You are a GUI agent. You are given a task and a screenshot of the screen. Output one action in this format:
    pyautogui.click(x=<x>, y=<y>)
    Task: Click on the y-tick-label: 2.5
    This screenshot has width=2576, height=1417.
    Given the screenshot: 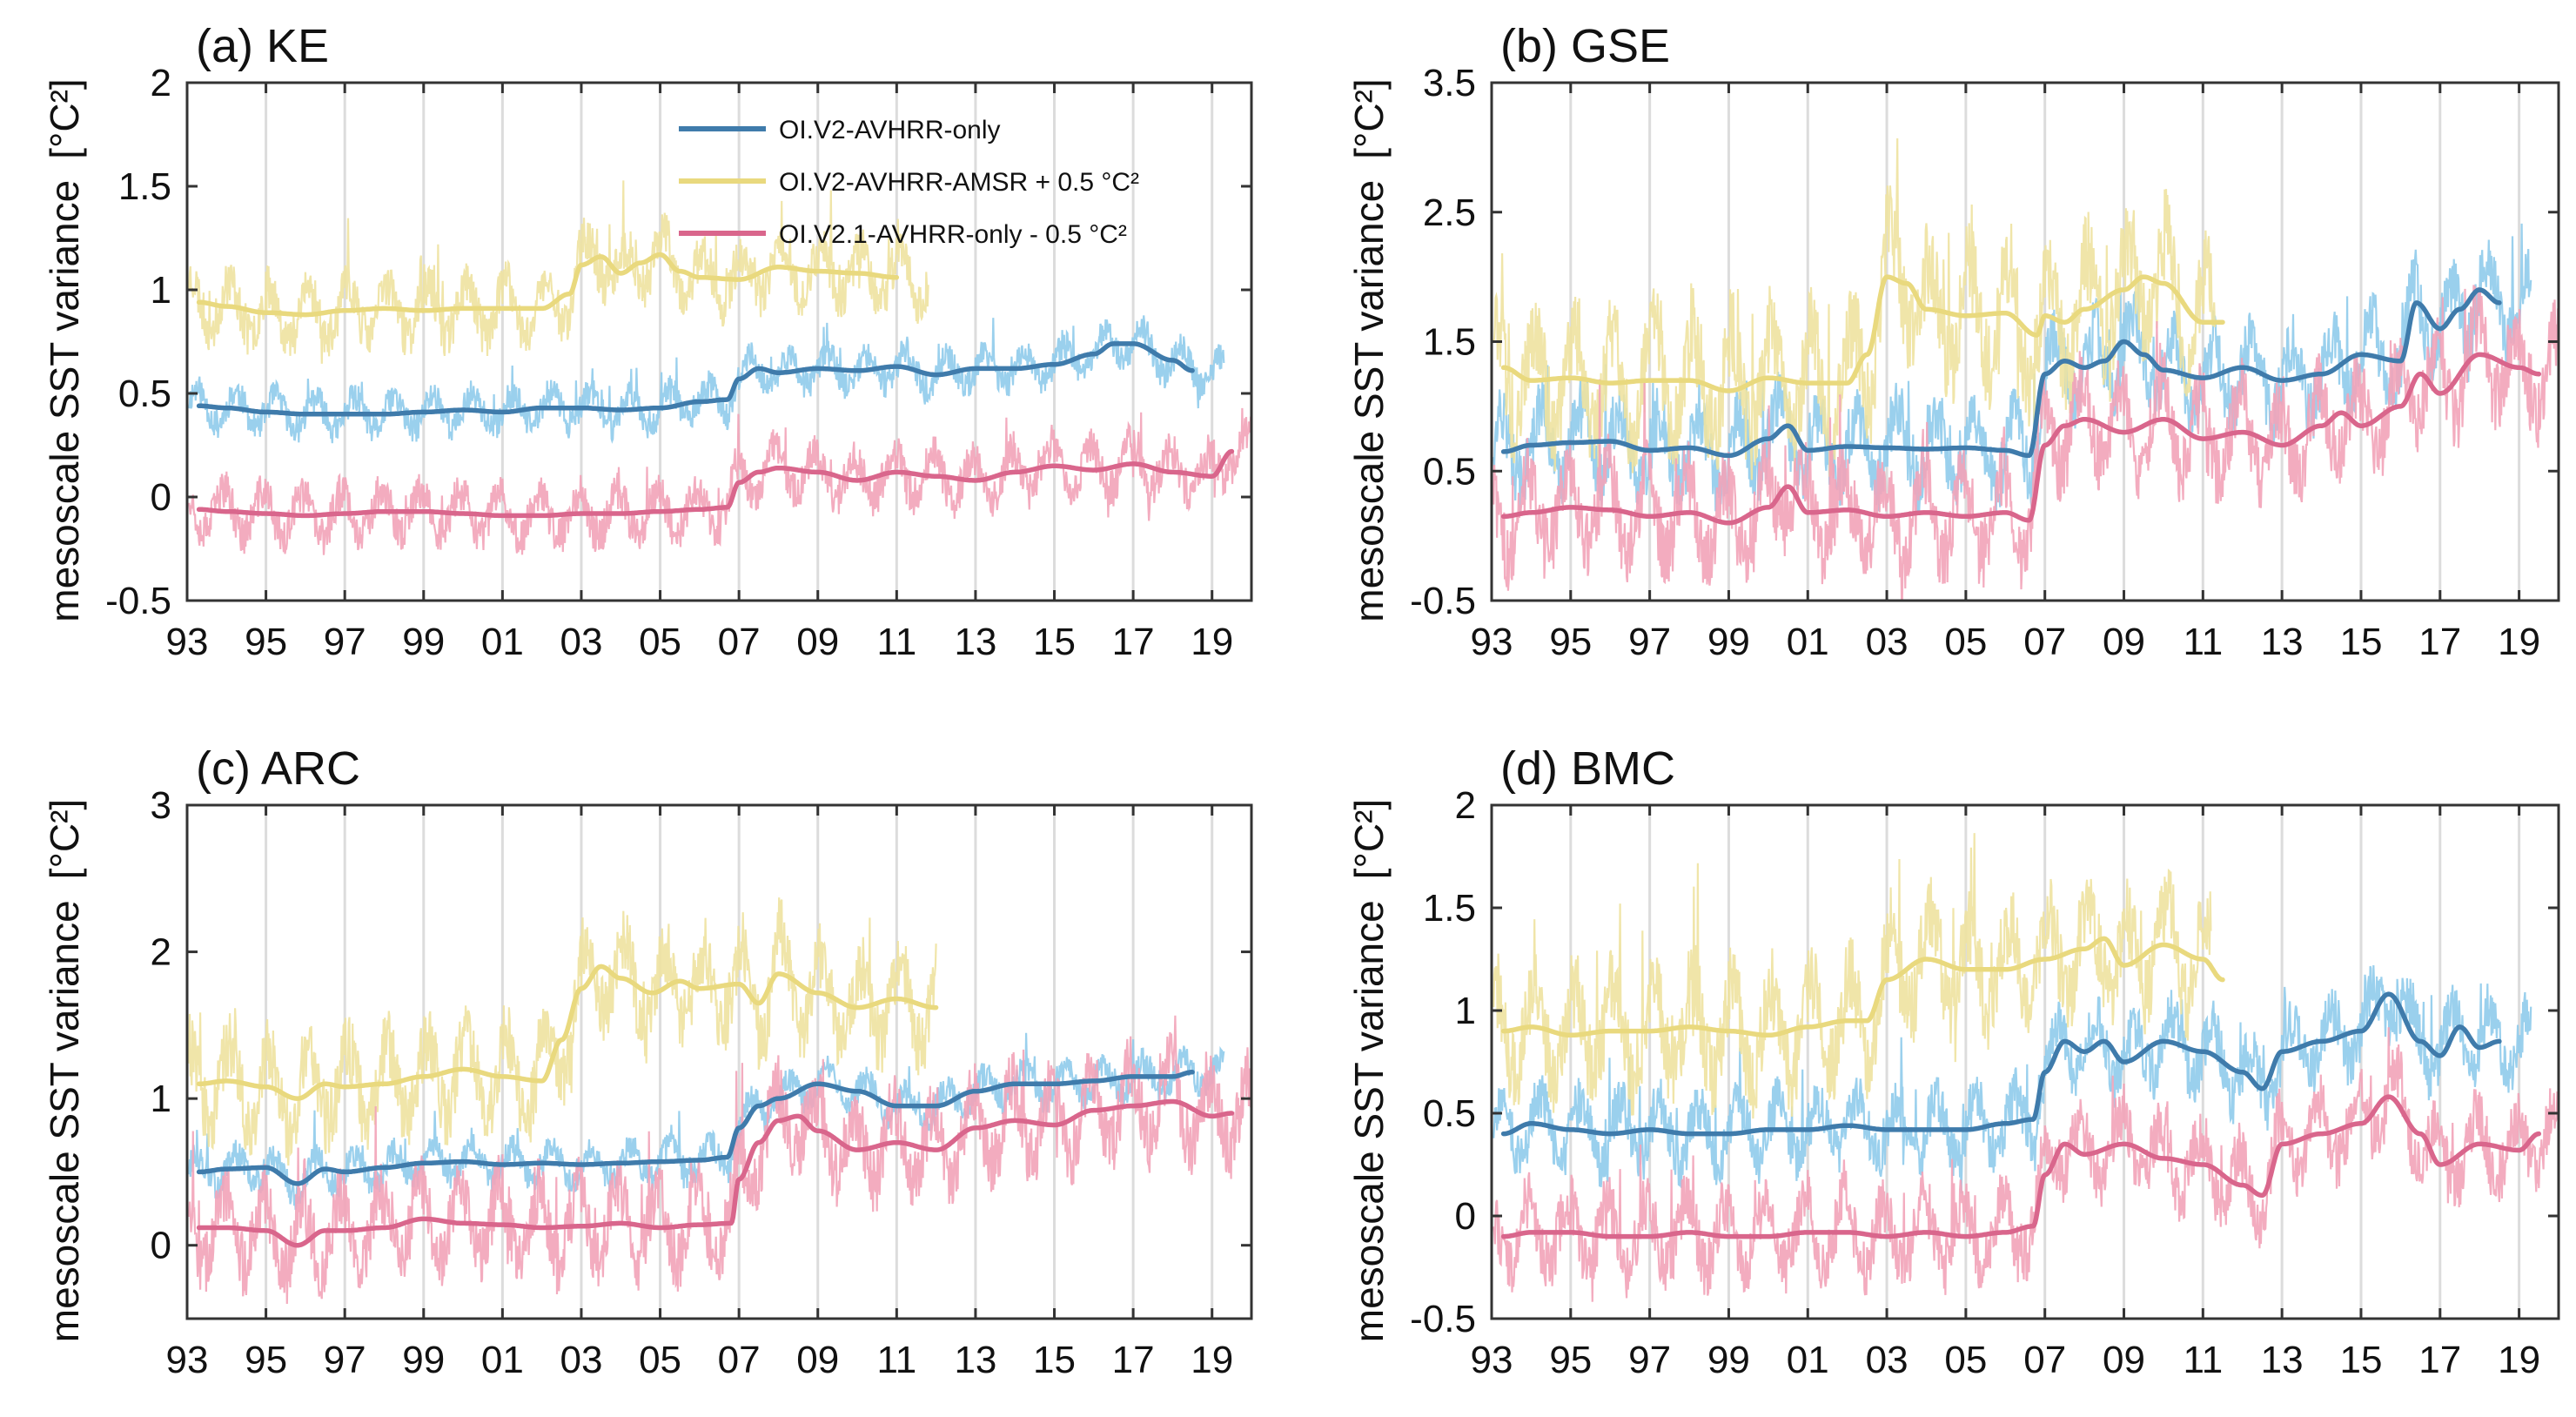 What is the action you would take?
    pyautogui.click(x=1450, y=212)
    